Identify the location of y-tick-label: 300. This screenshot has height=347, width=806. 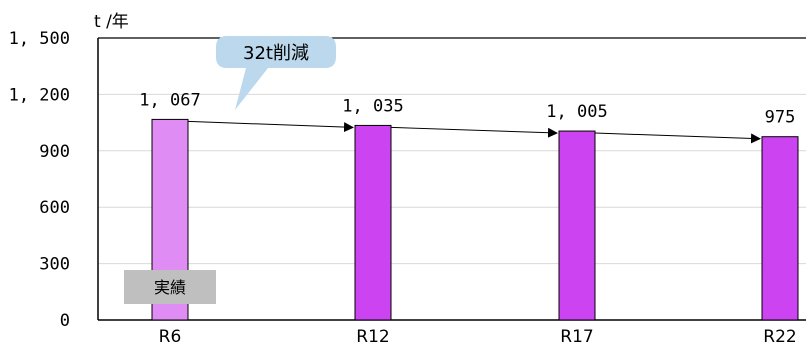
(54, 265).